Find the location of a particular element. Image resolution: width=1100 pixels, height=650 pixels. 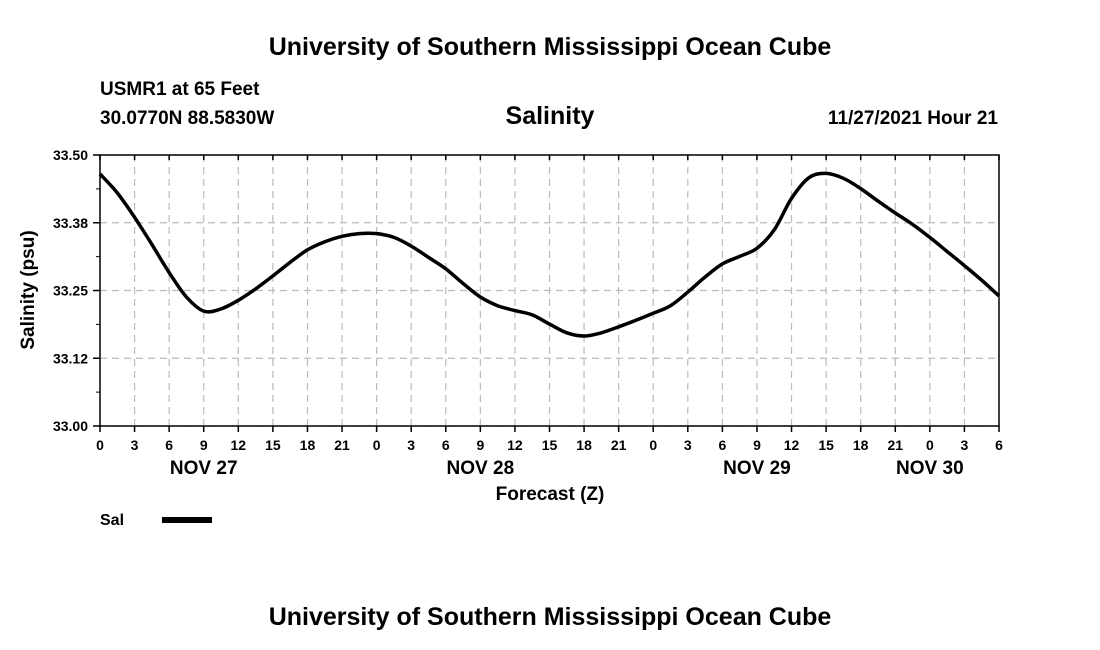

date-label: NOV 28 is located at coordinates (481, 468).